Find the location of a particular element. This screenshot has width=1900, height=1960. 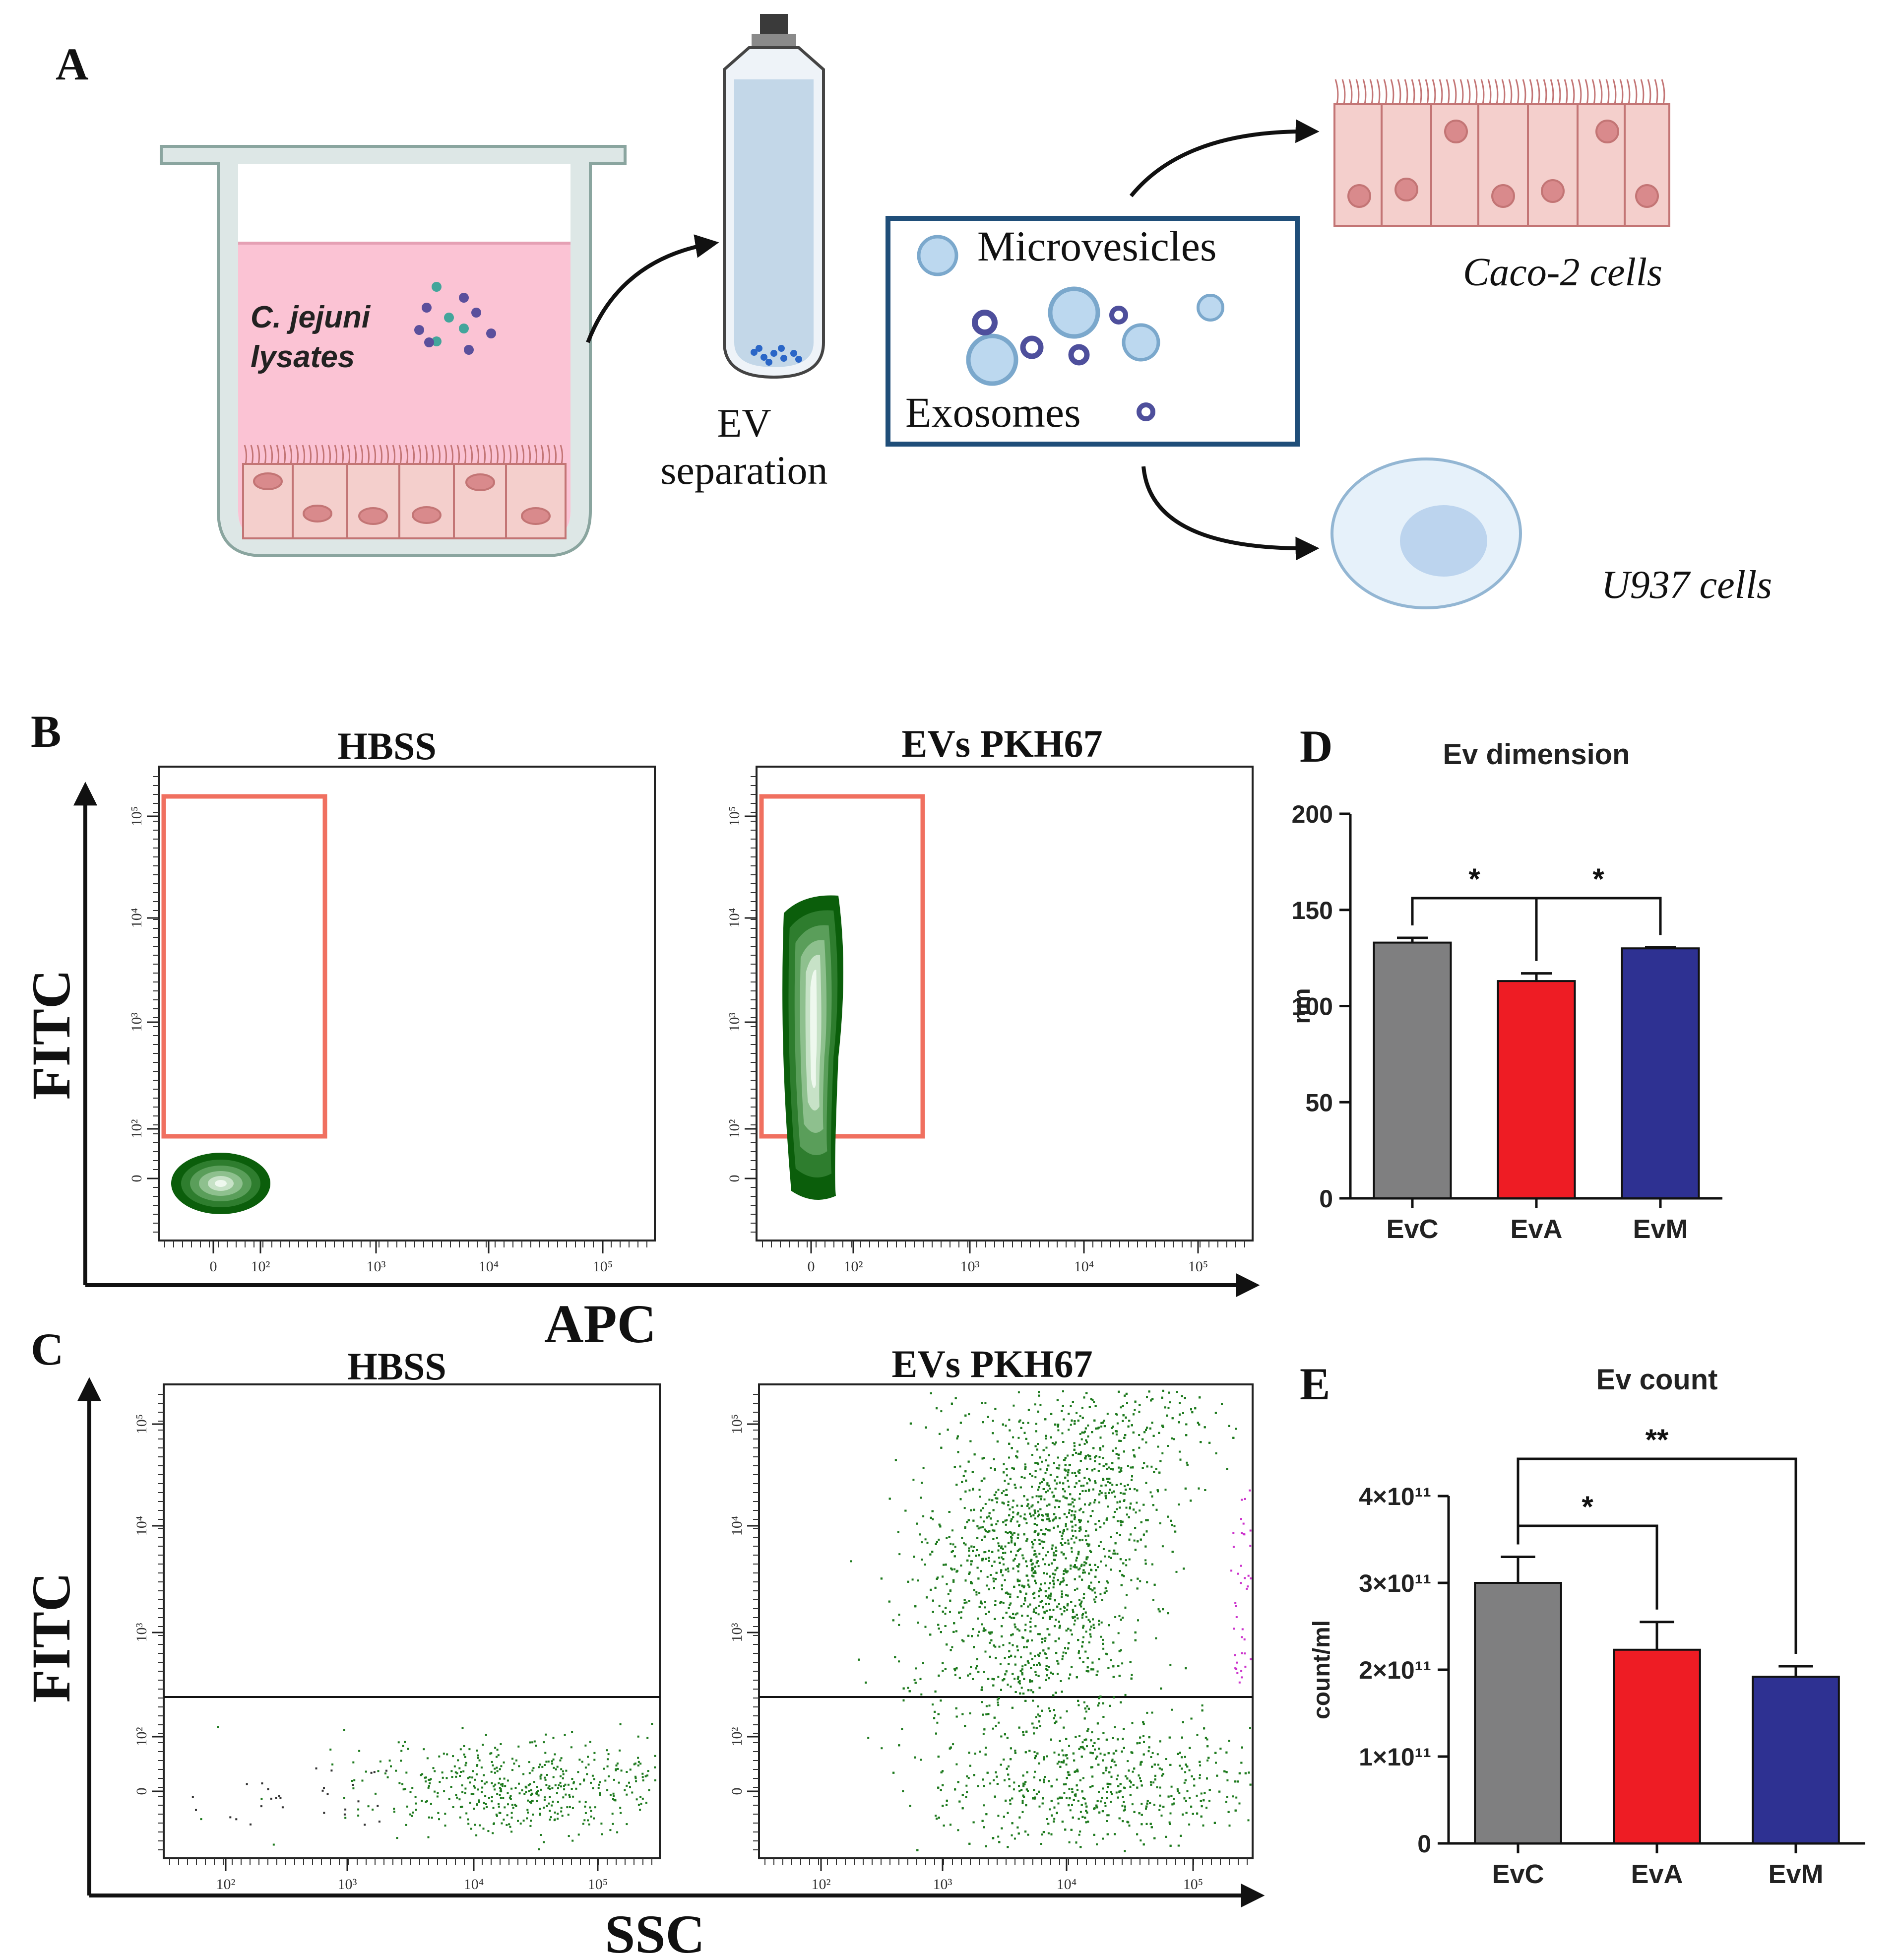

panel-label-b: B is located at coordinates (46, 731).